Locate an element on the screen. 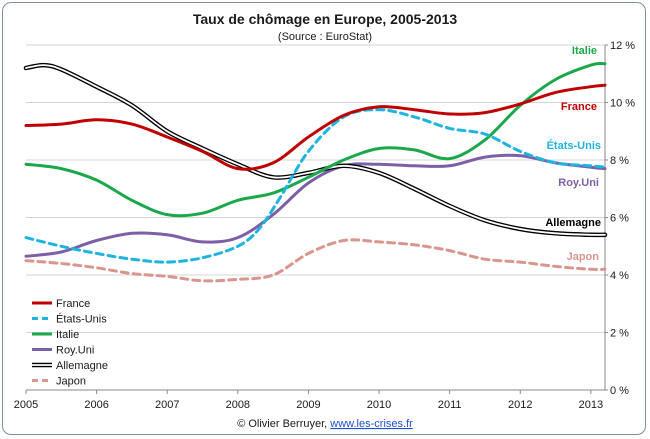  end-label: Italie is located at coordinates (584, 51).